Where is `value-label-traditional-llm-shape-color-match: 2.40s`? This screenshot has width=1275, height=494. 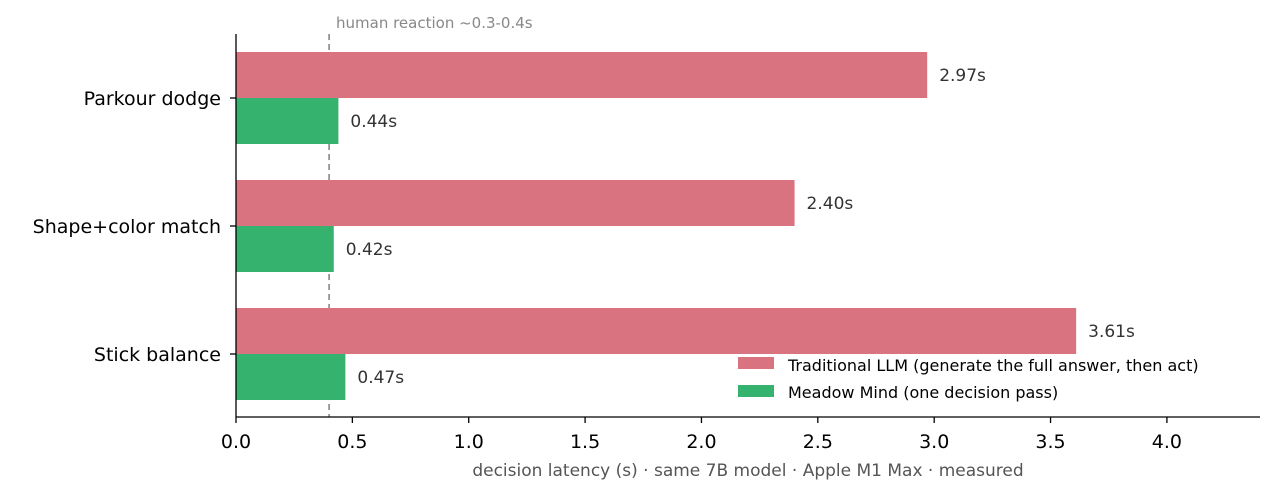
value-label-traditional-llm-shape-color-match: 2.40s is located at coordinates (830, 204).